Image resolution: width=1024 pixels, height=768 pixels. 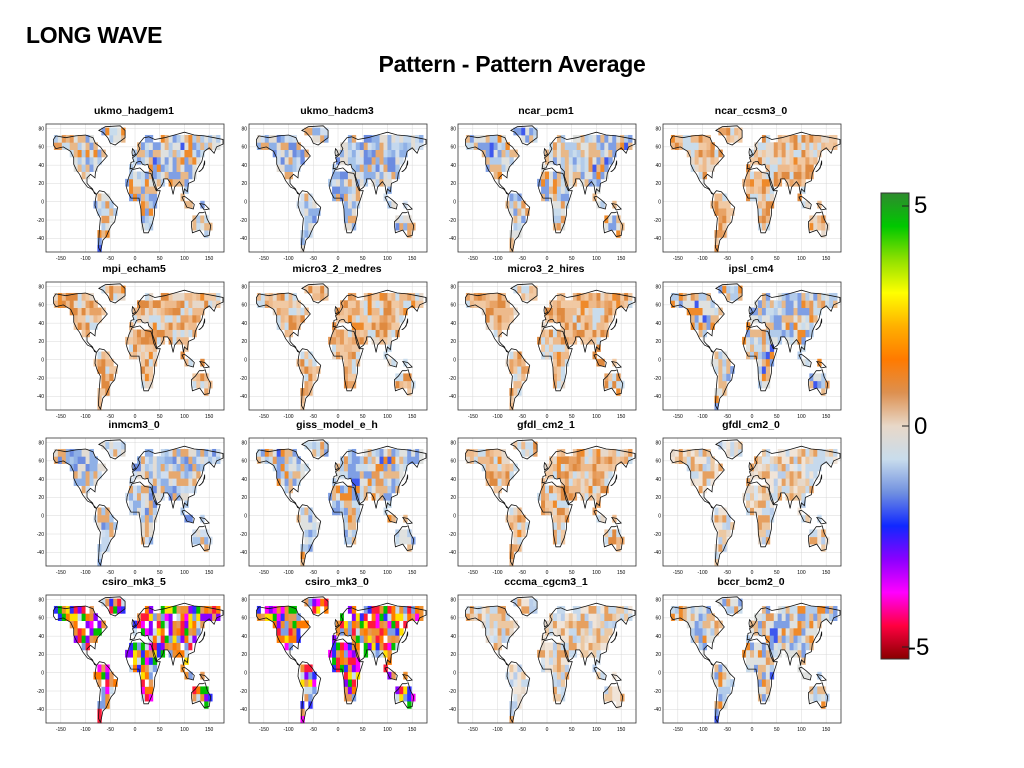 I want to click on land-field, so click(x=137, y=190).